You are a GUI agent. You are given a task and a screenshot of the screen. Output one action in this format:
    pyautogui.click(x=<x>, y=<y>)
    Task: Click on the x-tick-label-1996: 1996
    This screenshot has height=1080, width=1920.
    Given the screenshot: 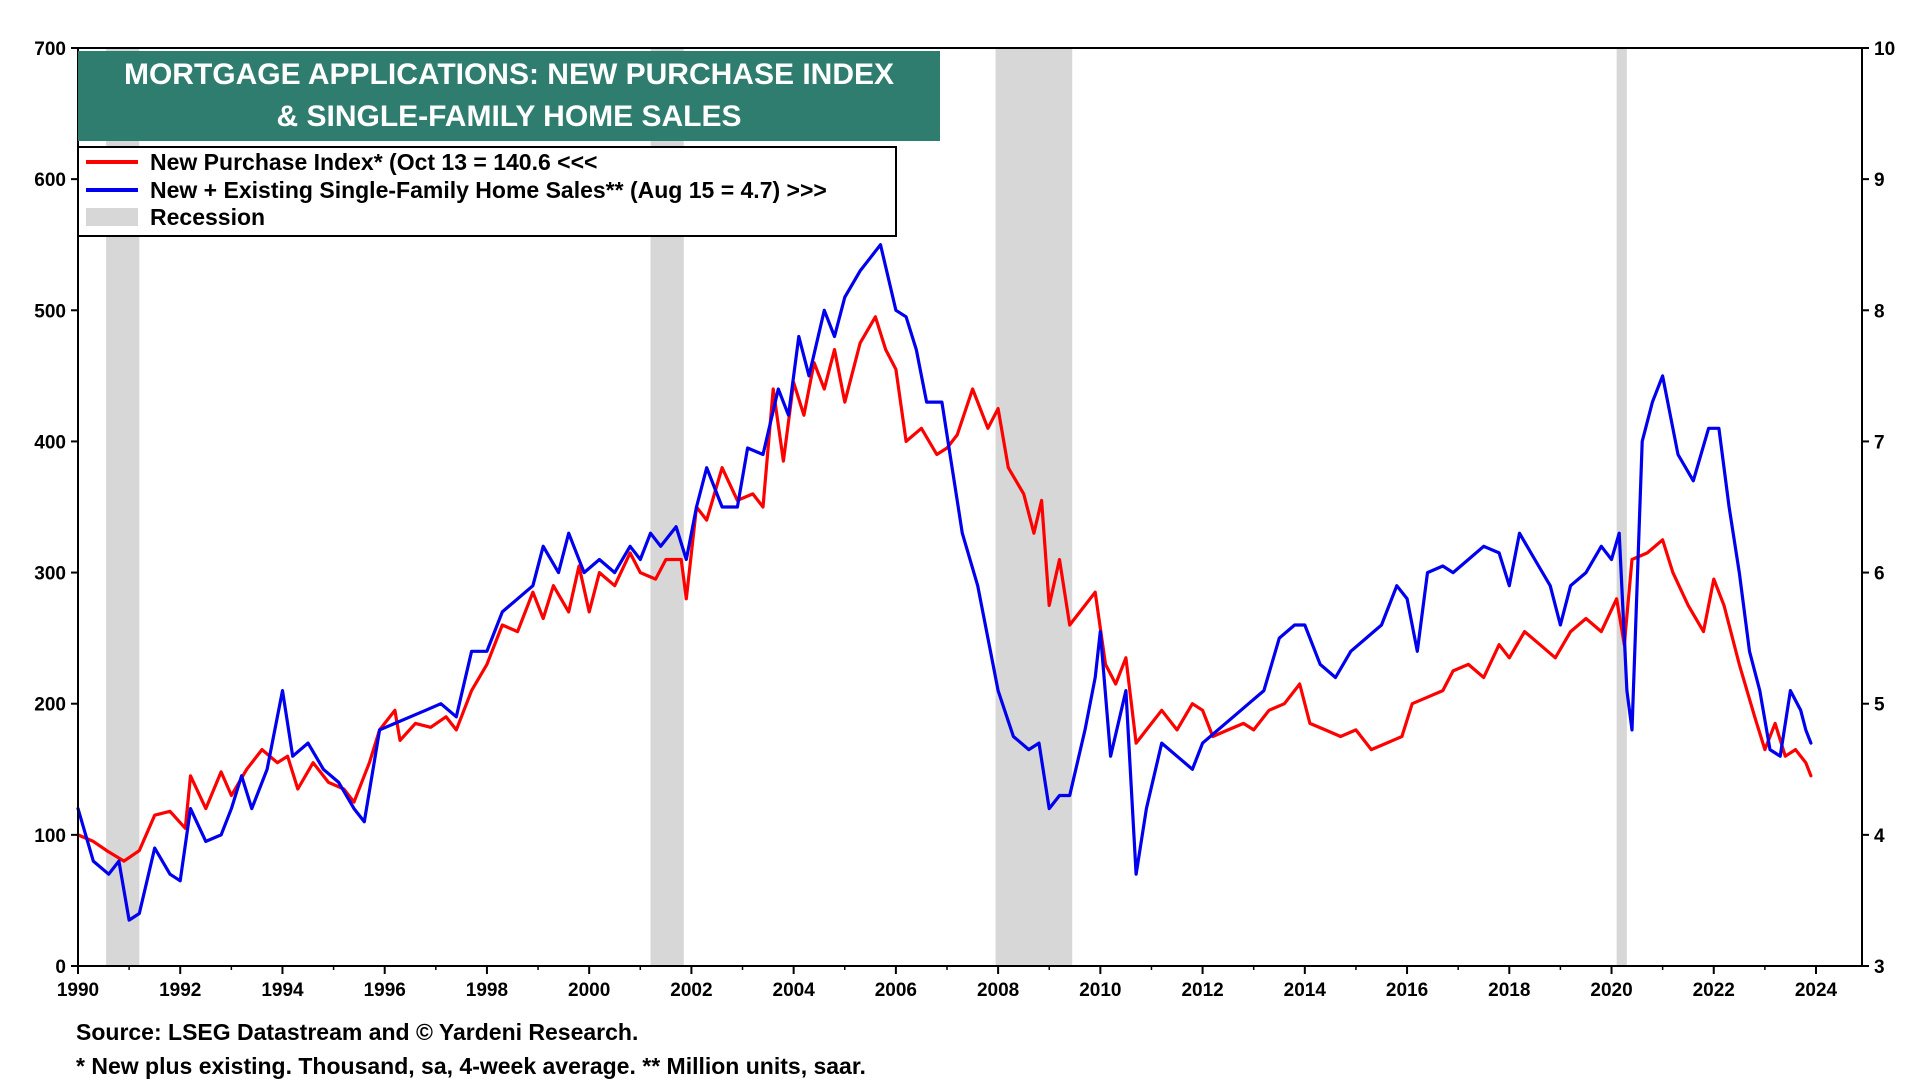 What is the action you would take?
    pyautogui.click(x=385, y=990)
    